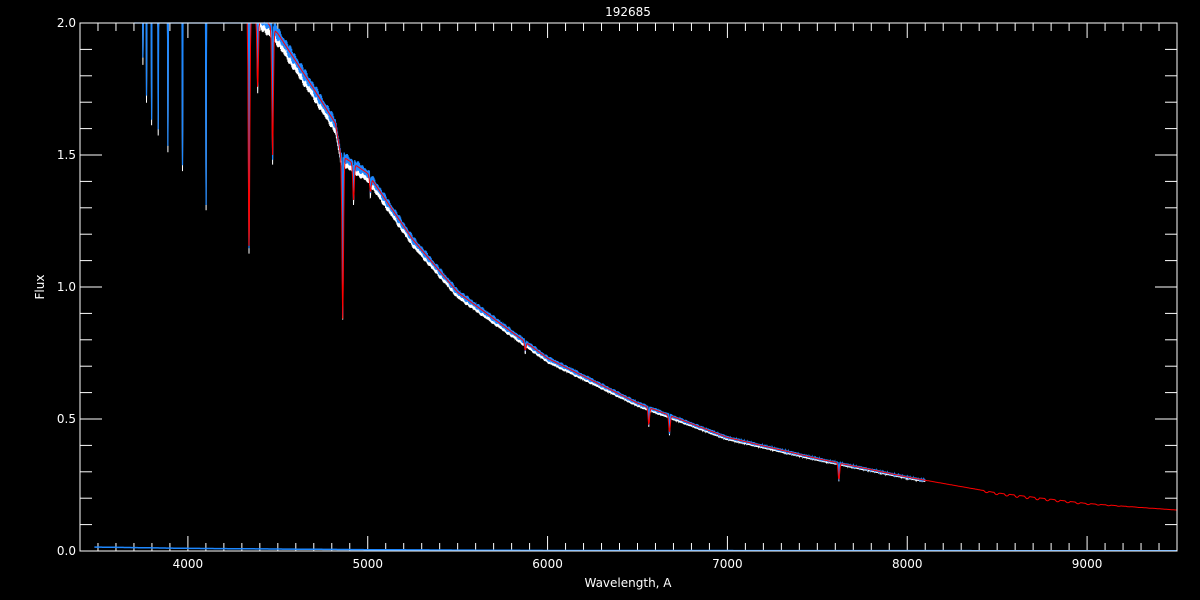  Describe the element at coordinates (727, 564) in the screenshot. I see `x-tick-label: 7000` at that location.